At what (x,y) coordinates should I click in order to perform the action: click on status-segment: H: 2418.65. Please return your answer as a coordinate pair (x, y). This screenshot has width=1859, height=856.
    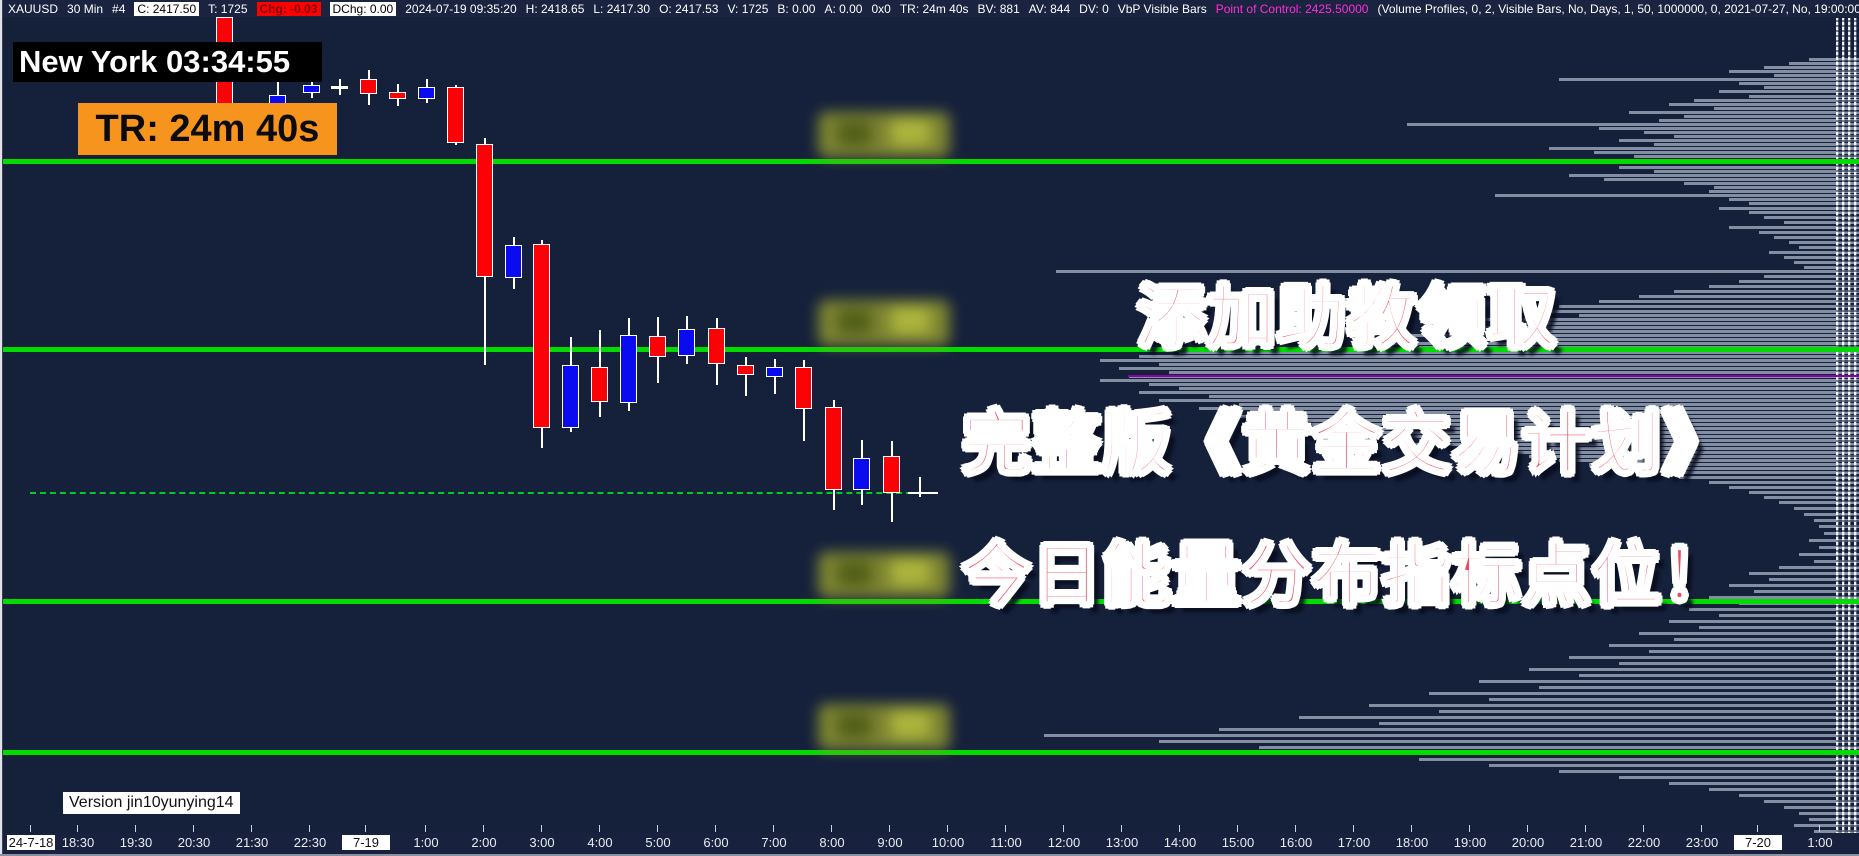
    Looking at the image, I should click on (555, 8).